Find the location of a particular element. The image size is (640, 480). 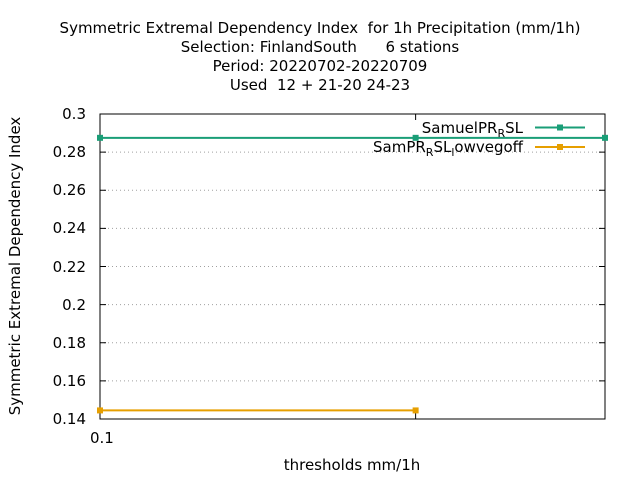

x-axis-label: thresholds mm/1h is located at coordinates (352, 465).